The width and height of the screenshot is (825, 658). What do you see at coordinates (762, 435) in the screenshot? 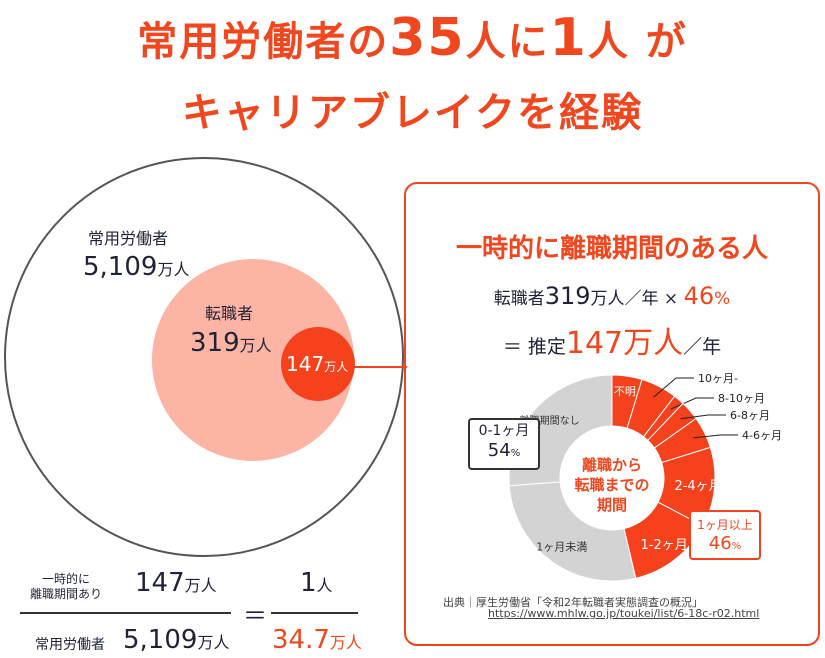
I see `segment-label: 4-6ヶ月` at bounding box center [762, 435].